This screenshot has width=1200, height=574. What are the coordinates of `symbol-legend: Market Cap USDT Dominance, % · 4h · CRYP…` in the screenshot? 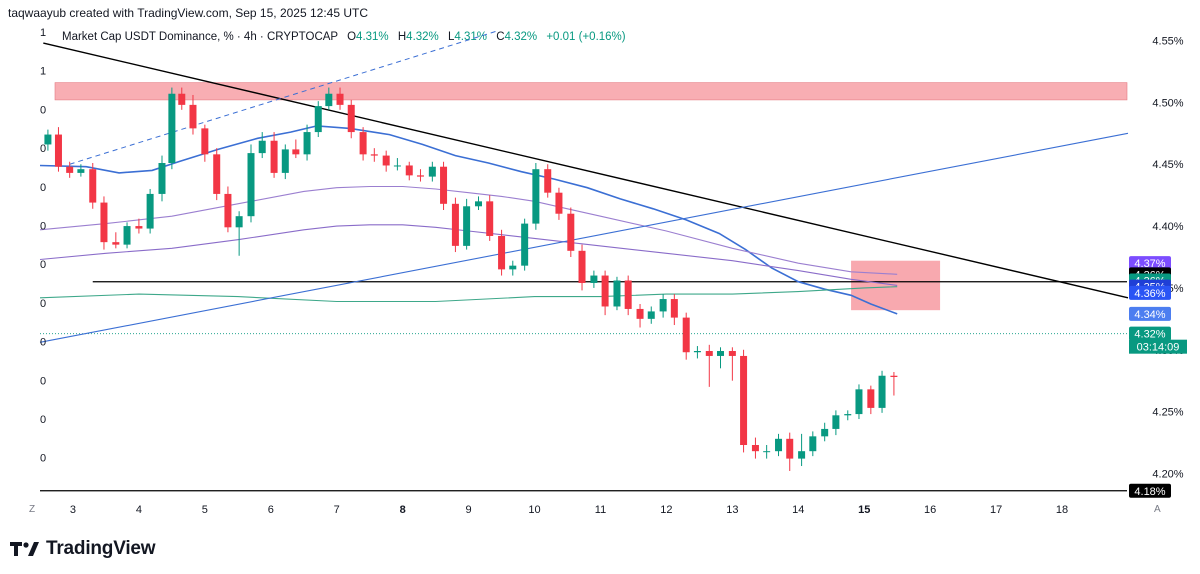 It's located at (344, 37).